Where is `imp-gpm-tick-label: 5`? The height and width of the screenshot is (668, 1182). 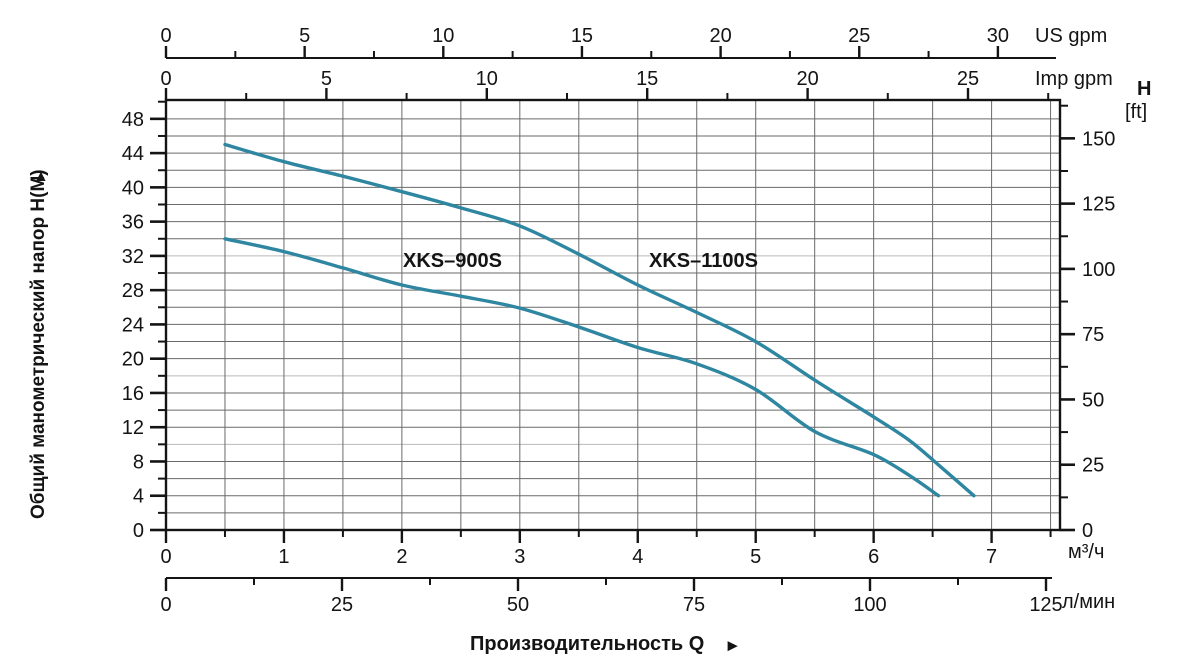
imp-gpm-tick-label: 5 is located at coordinates (326, 79).